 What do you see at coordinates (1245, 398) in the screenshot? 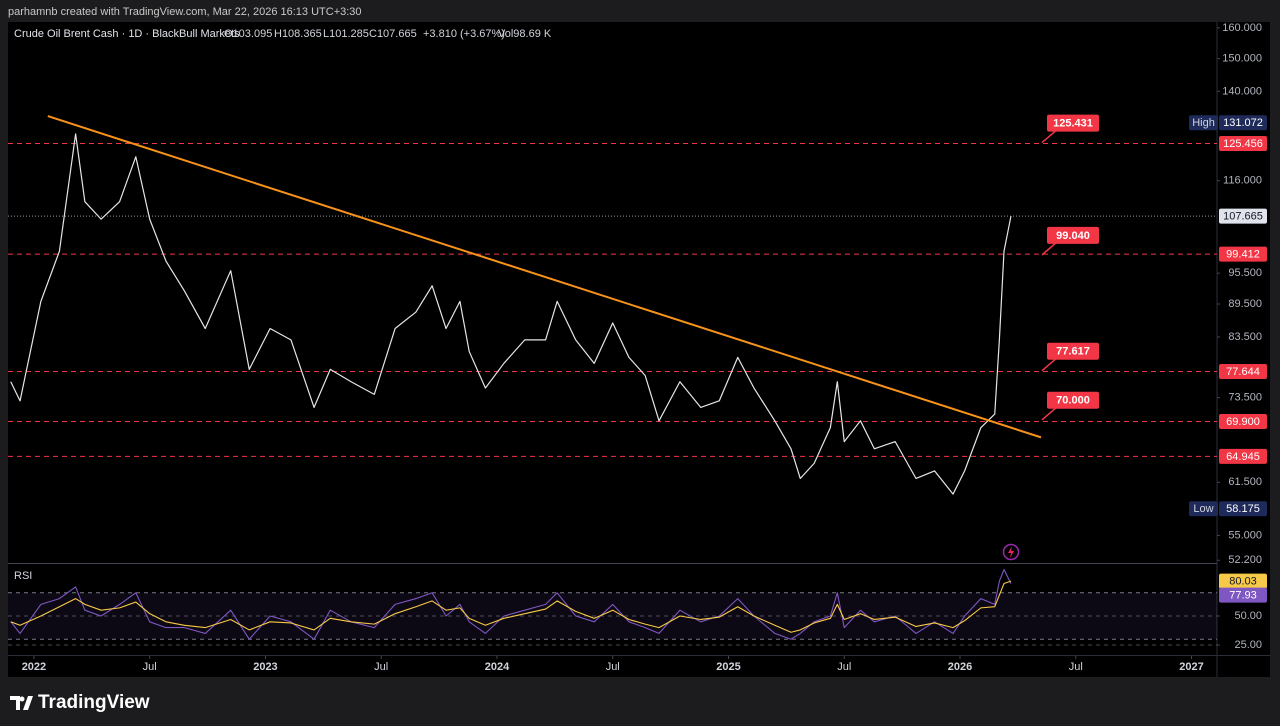
I see `y-tick-label: 73.500` at bounding box center [1245, 398].